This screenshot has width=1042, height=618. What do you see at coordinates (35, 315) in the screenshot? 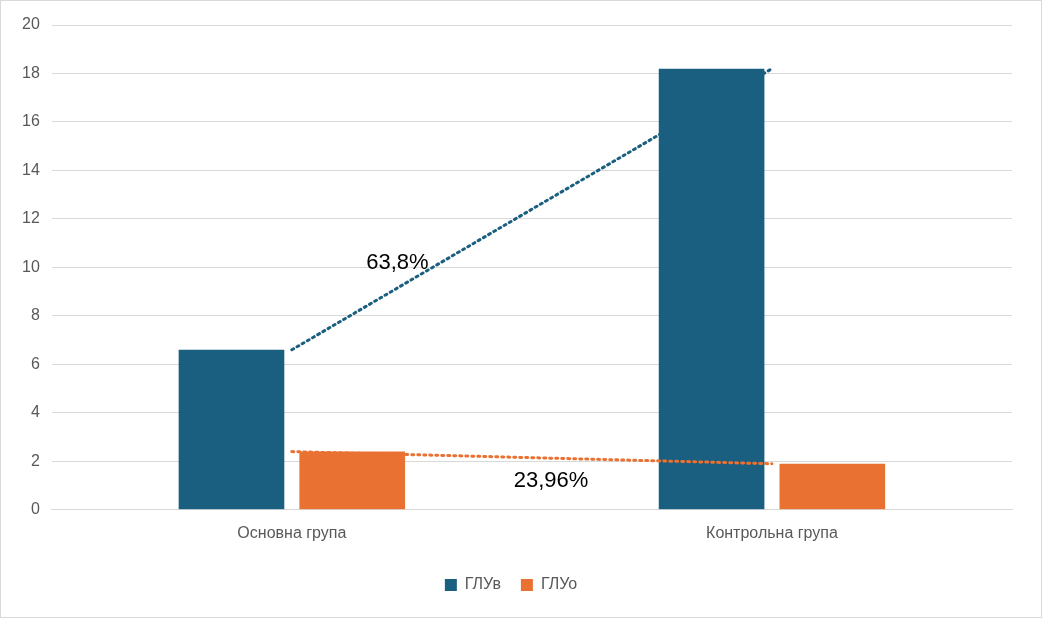
I see `y-tick-label: 8` at bounding box center [35, 315].